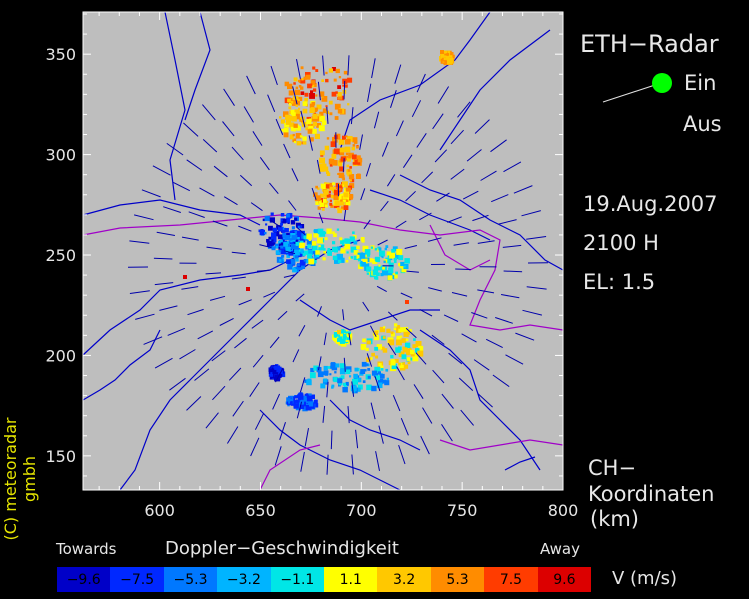  I want to click on x-tick-label: 650, so click(260, 510).